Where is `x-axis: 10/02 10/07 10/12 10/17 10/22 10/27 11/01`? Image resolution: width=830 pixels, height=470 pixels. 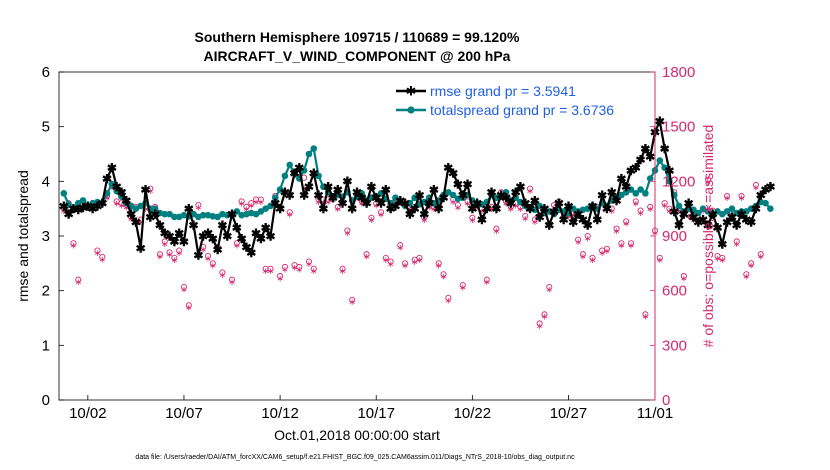
x-axis: 10/02 10/07 10/12 10/17 10/22 10/27 11/01 is located at coordinates (371, 408).